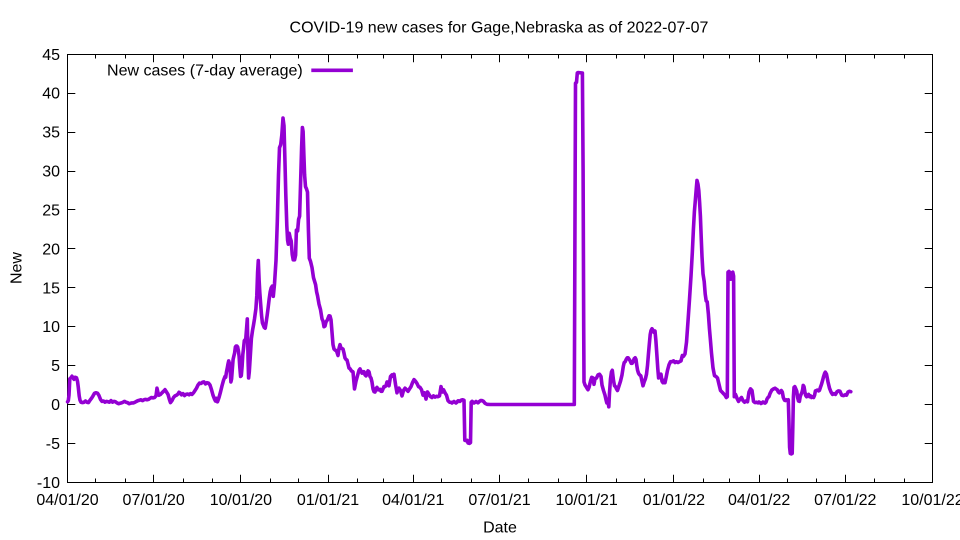 This screenshot has height=540, width=960. Describe the element at coordinates (205, 71) in the screenshot. I see `svg-text: New cases (7-day average)` at that location.